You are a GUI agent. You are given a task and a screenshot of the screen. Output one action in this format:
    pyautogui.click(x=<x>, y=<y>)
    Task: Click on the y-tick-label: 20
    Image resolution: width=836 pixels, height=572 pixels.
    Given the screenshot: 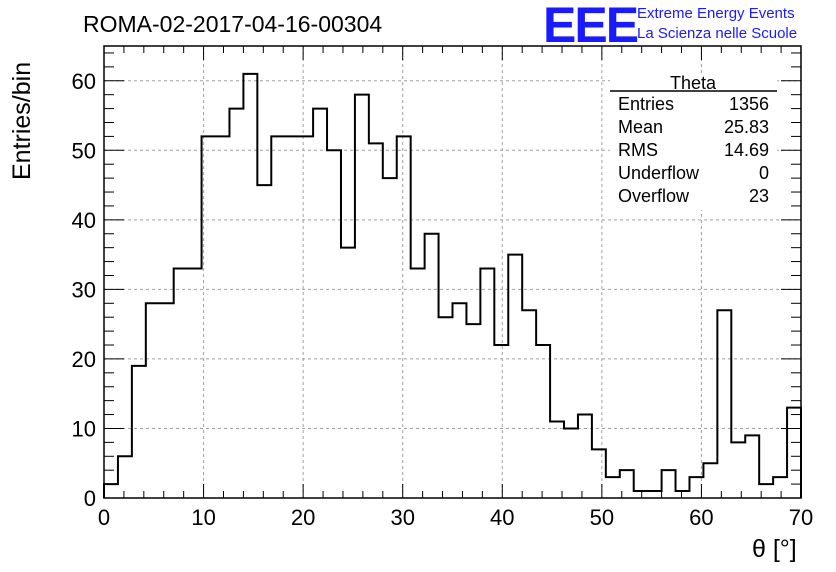 What is the action you would take?
    pyautogui.click(x=84, y=359)
    